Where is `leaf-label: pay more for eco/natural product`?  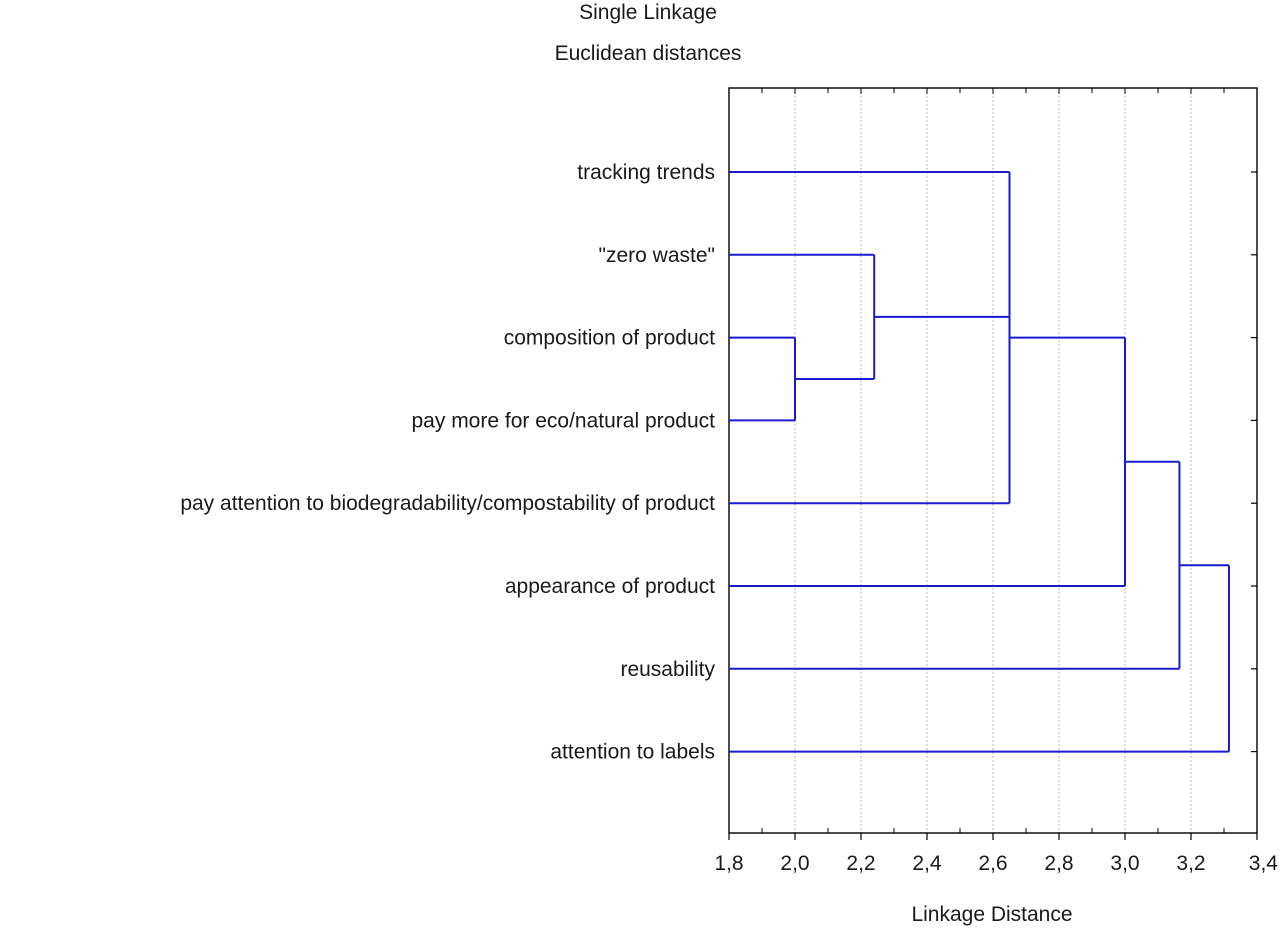 leaf-label: pay more for eco/natural product is located at coordinates (564, 420).